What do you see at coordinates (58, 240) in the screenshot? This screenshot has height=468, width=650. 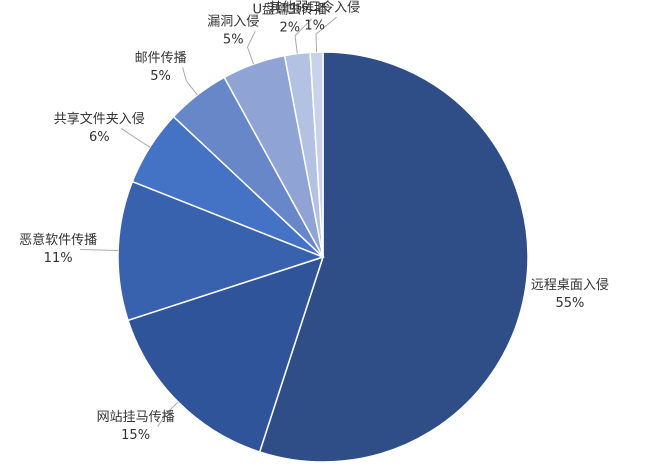 I see `slice-label: 恶意软件传播` at bounding box center [58, 240].